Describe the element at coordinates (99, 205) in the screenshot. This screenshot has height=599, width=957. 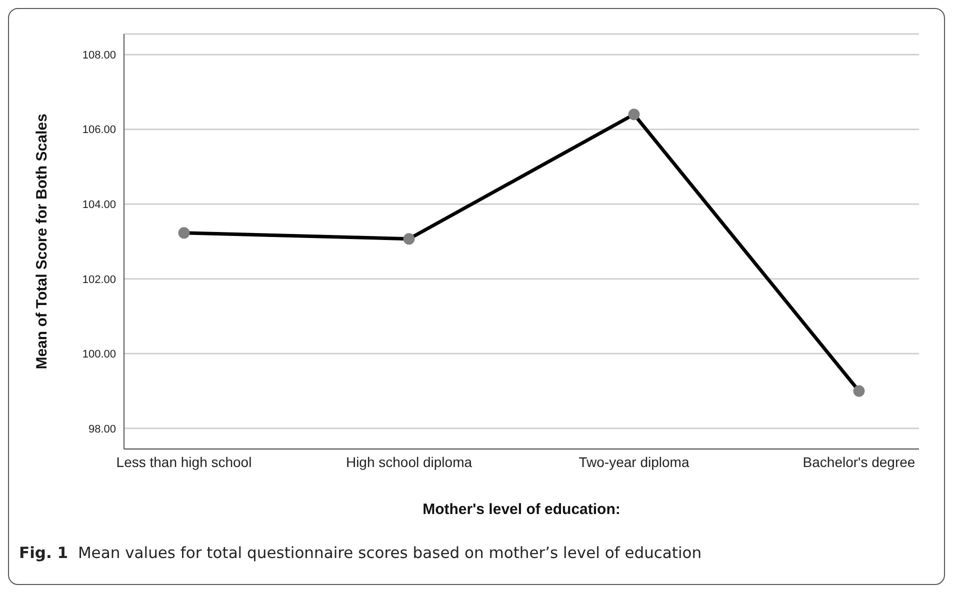
I see `y-tick-label: 104.00` at that location.